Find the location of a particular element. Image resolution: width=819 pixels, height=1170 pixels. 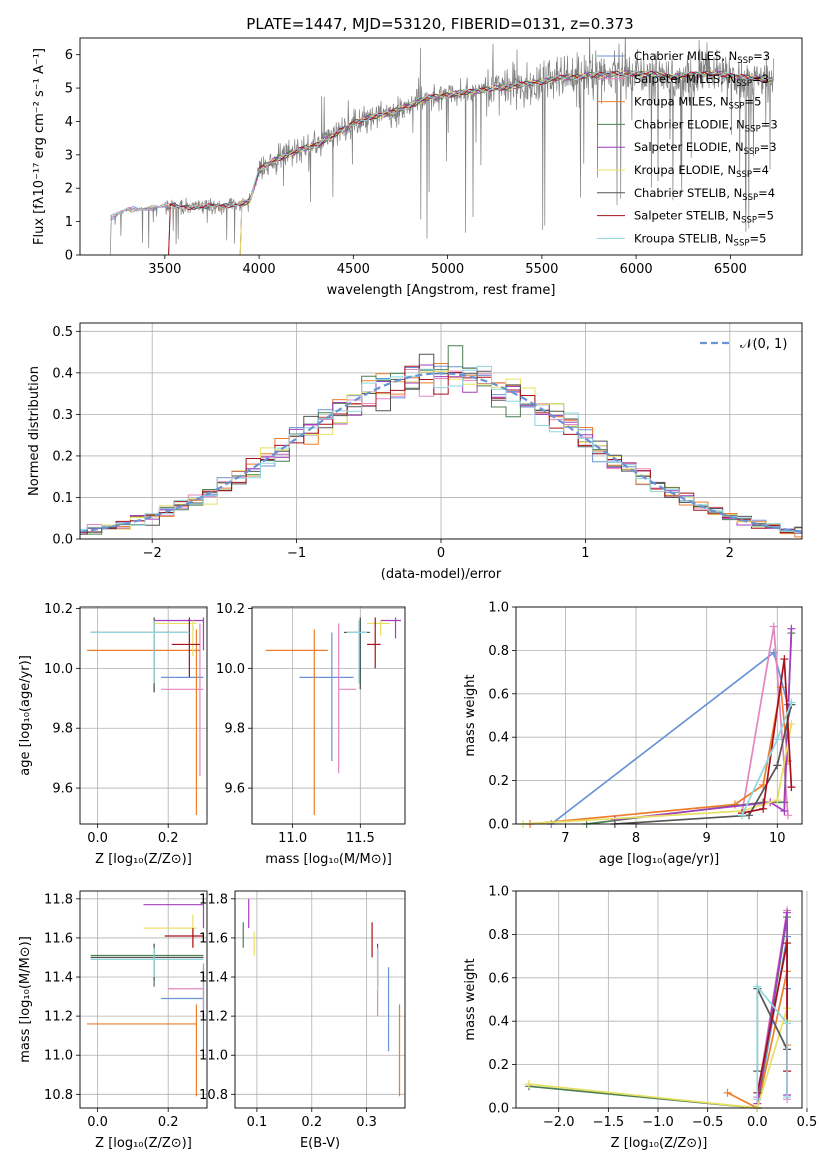

spectrum-model-line-salpeter_stelib is located at coordinates (469, 163).